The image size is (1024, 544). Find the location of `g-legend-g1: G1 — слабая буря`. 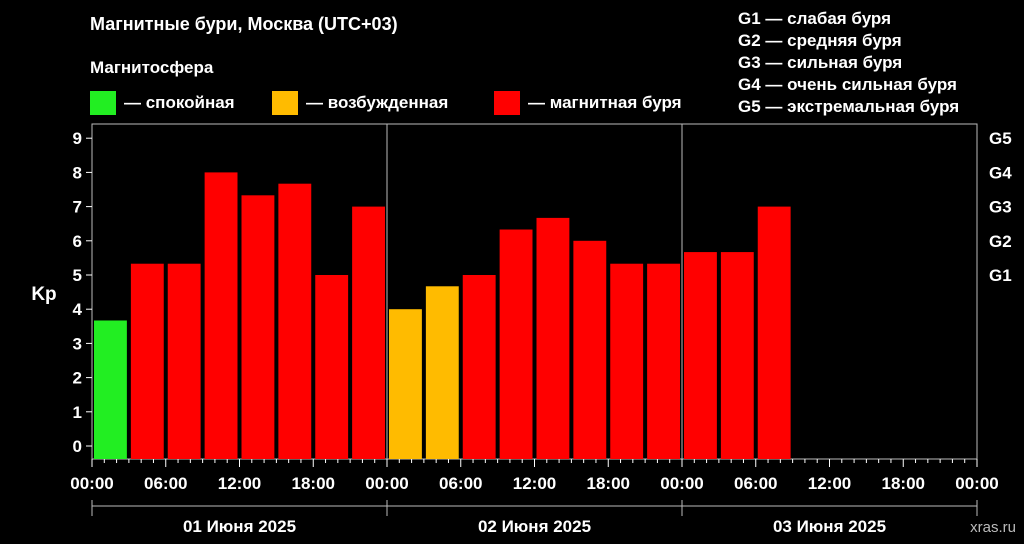

g-legend-g1: G1 — слабая буря is located at coordinates (815, 18).